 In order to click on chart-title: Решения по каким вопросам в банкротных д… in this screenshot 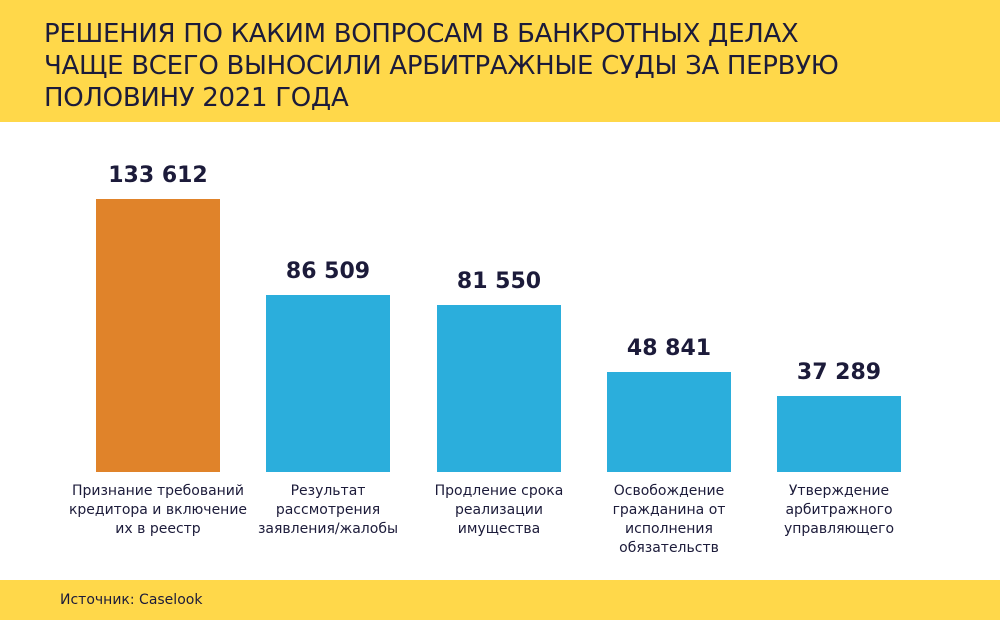, I will do `click(441, 66)`.